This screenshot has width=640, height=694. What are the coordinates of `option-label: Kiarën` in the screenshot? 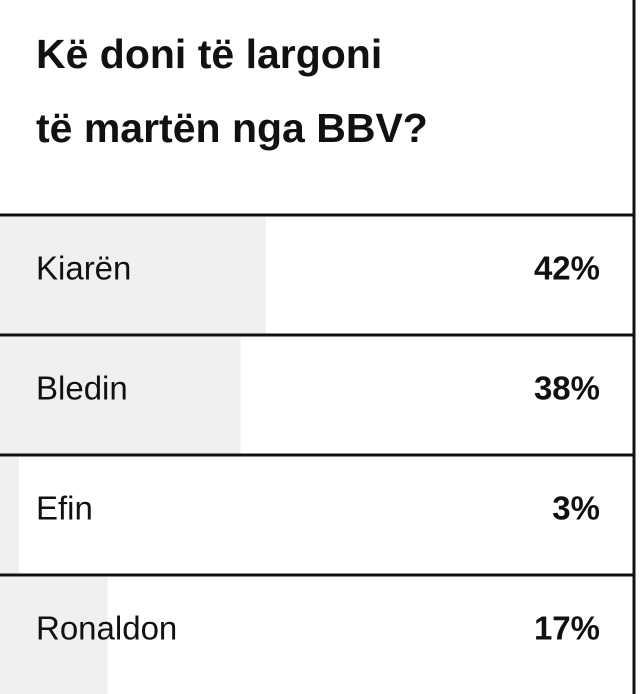 It's located at (83, 268).